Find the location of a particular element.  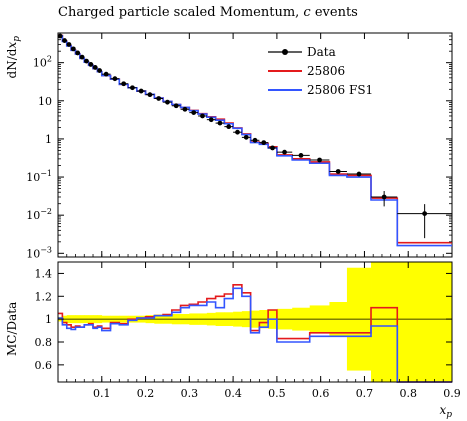

legend-entry-25806-fs1: 25806 FS1 is located at coordinates (320, 90).